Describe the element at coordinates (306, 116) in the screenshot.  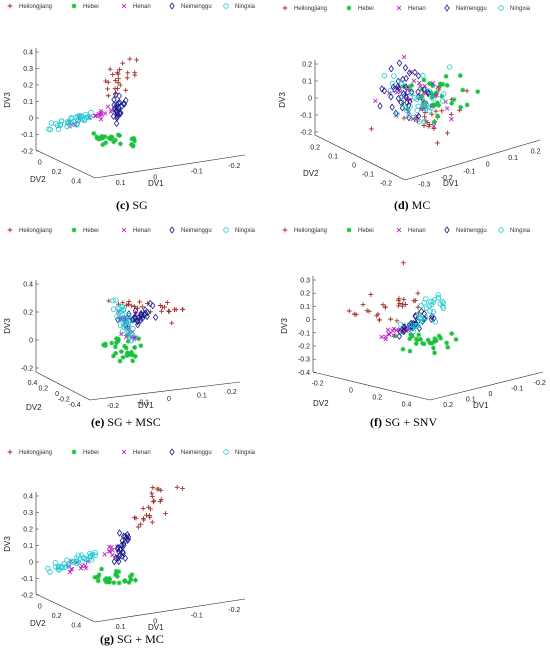
I see `z-tick-label: -0.1` at that location.